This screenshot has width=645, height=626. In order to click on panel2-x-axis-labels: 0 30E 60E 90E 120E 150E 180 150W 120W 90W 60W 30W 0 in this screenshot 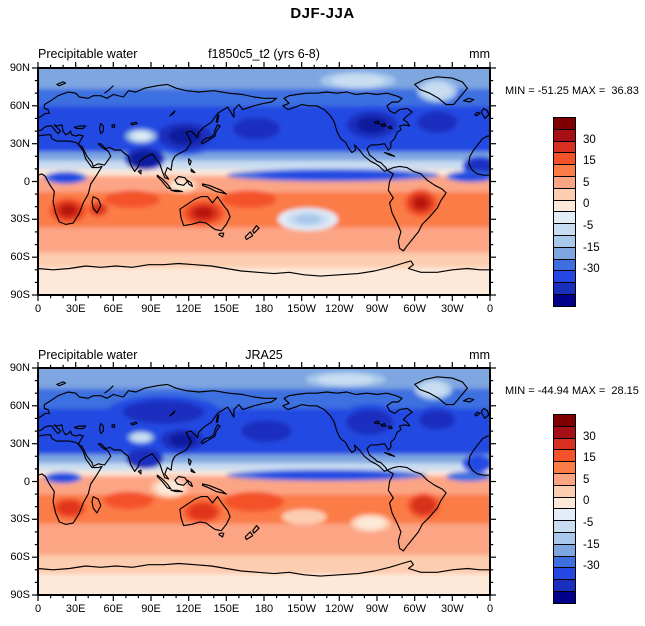, I will do `click(264, 610)`.